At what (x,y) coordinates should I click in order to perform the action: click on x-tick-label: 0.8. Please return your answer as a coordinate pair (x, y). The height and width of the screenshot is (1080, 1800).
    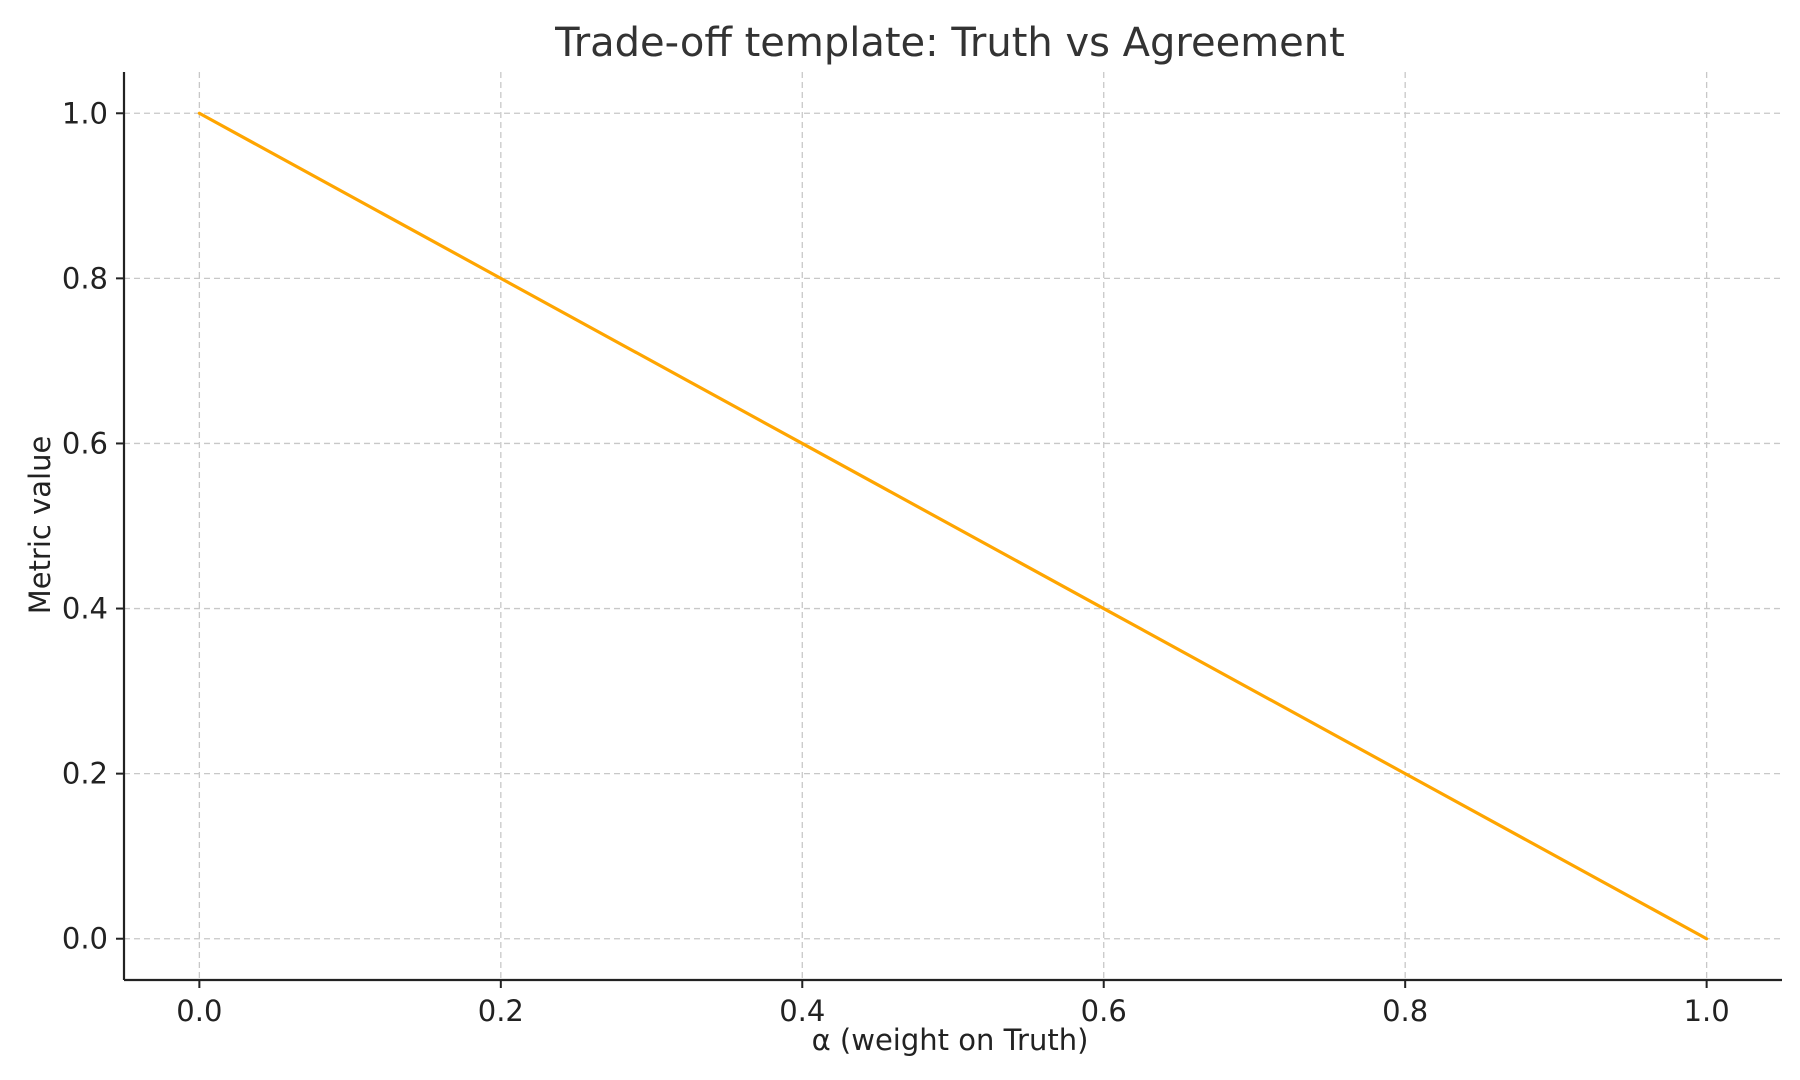
    Looking at the image, I should click on (1405, 1011).